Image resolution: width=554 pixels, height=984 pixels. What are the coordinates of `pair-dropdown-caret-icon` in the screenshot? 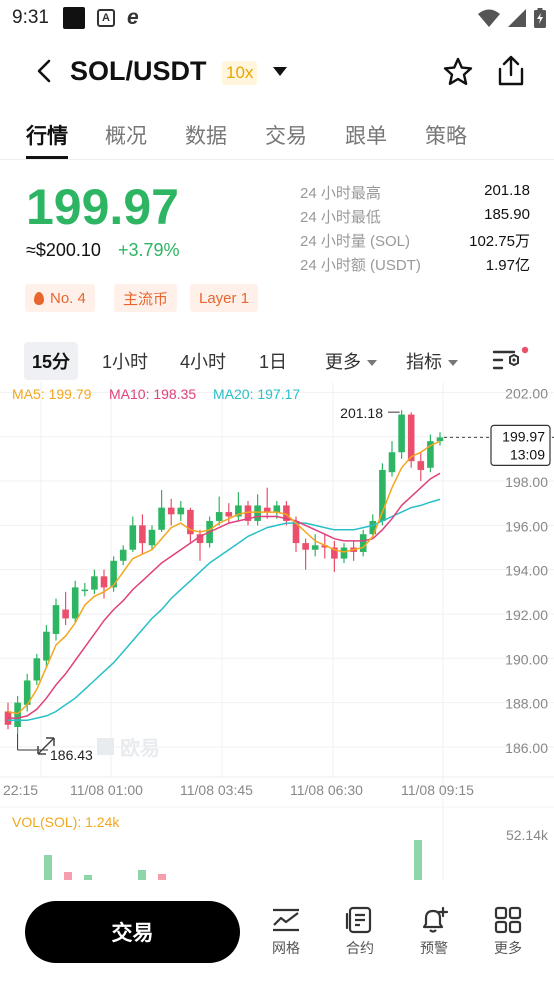 It's located at (280, 71).